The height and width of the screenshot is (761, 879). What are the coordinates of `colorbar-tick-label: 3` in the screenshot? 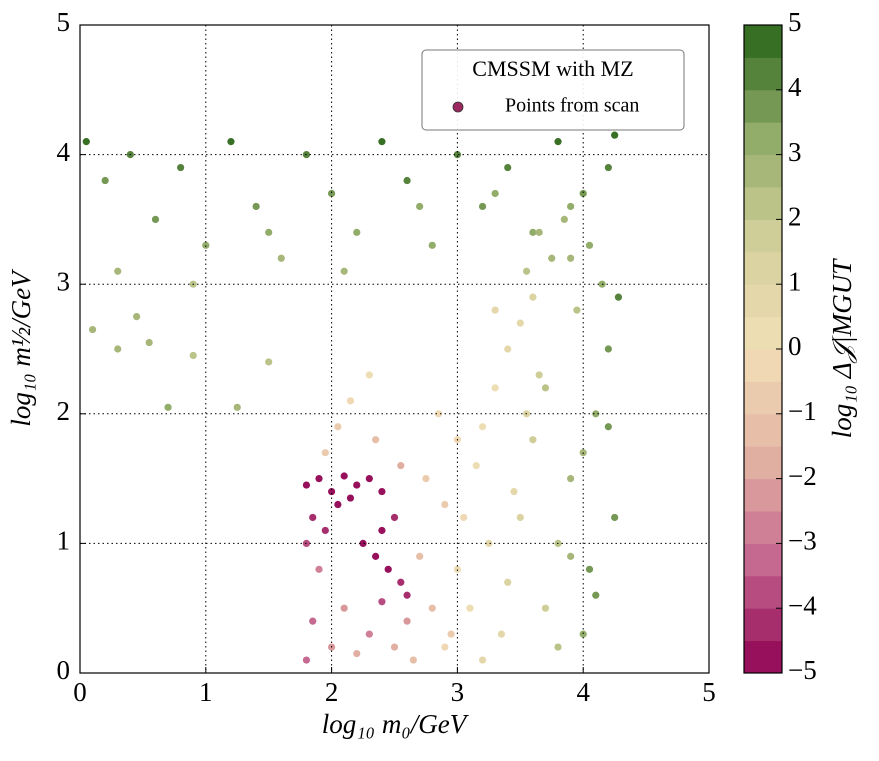 It's located at (795, 152).